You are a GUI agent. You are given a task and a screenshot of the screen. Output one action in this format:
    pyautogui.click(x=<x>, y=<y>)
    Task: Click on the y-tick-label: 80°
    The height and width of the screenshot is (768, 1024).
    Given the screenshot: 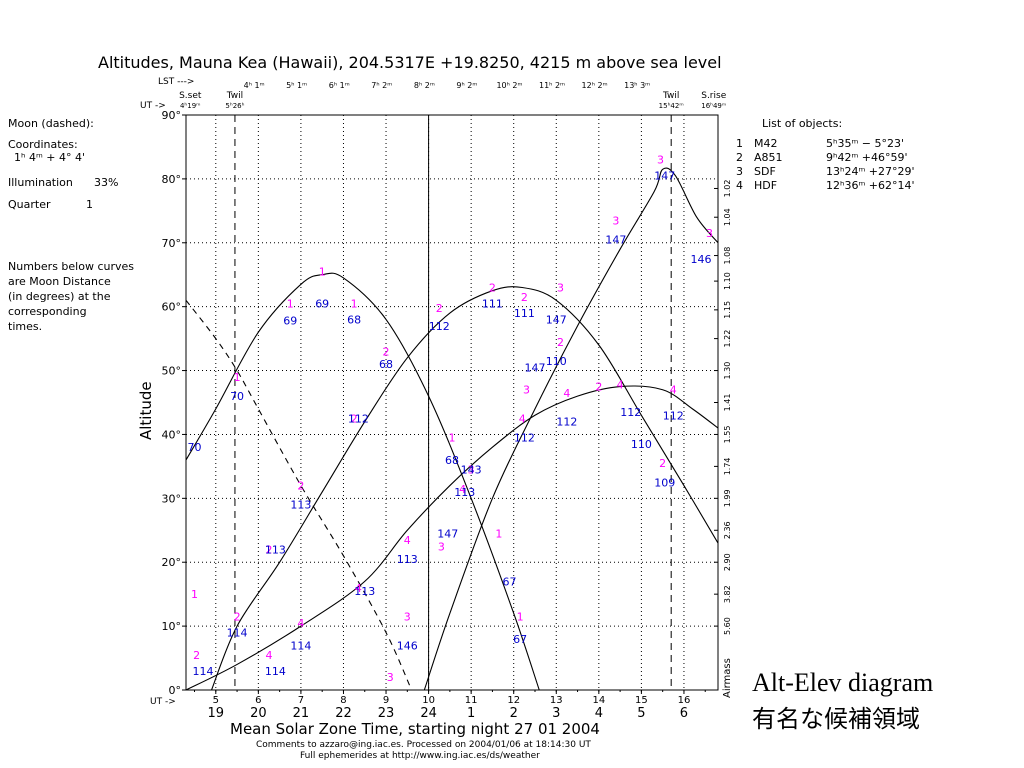 What is the action you would take?
    pyautogui.click(x=172, y=179)
    